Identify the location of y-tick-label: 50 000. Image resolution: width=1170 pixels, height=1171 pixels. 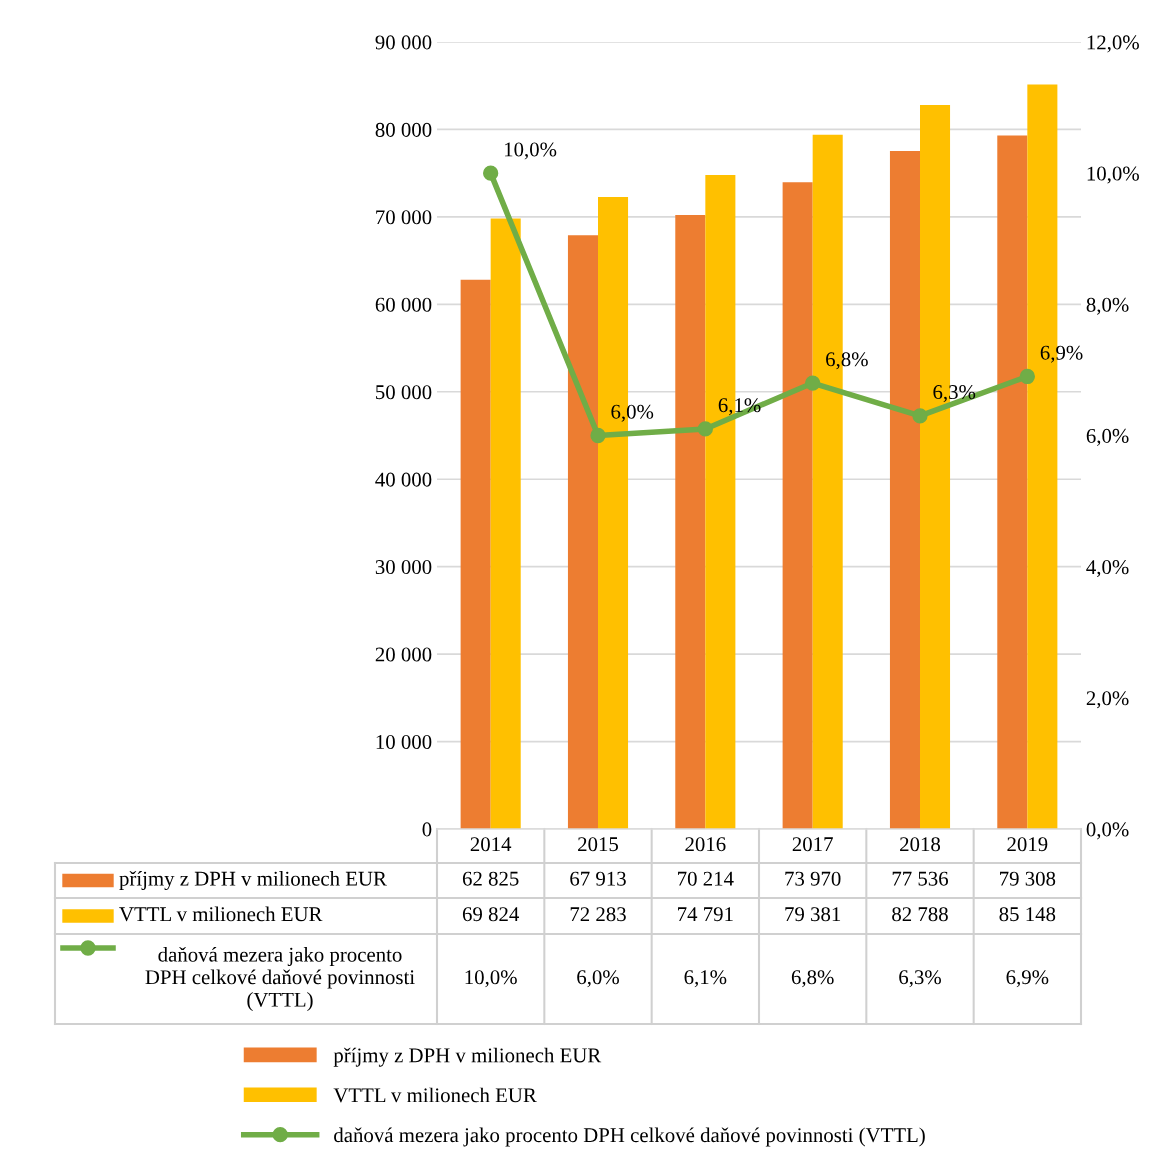
(404, 392).